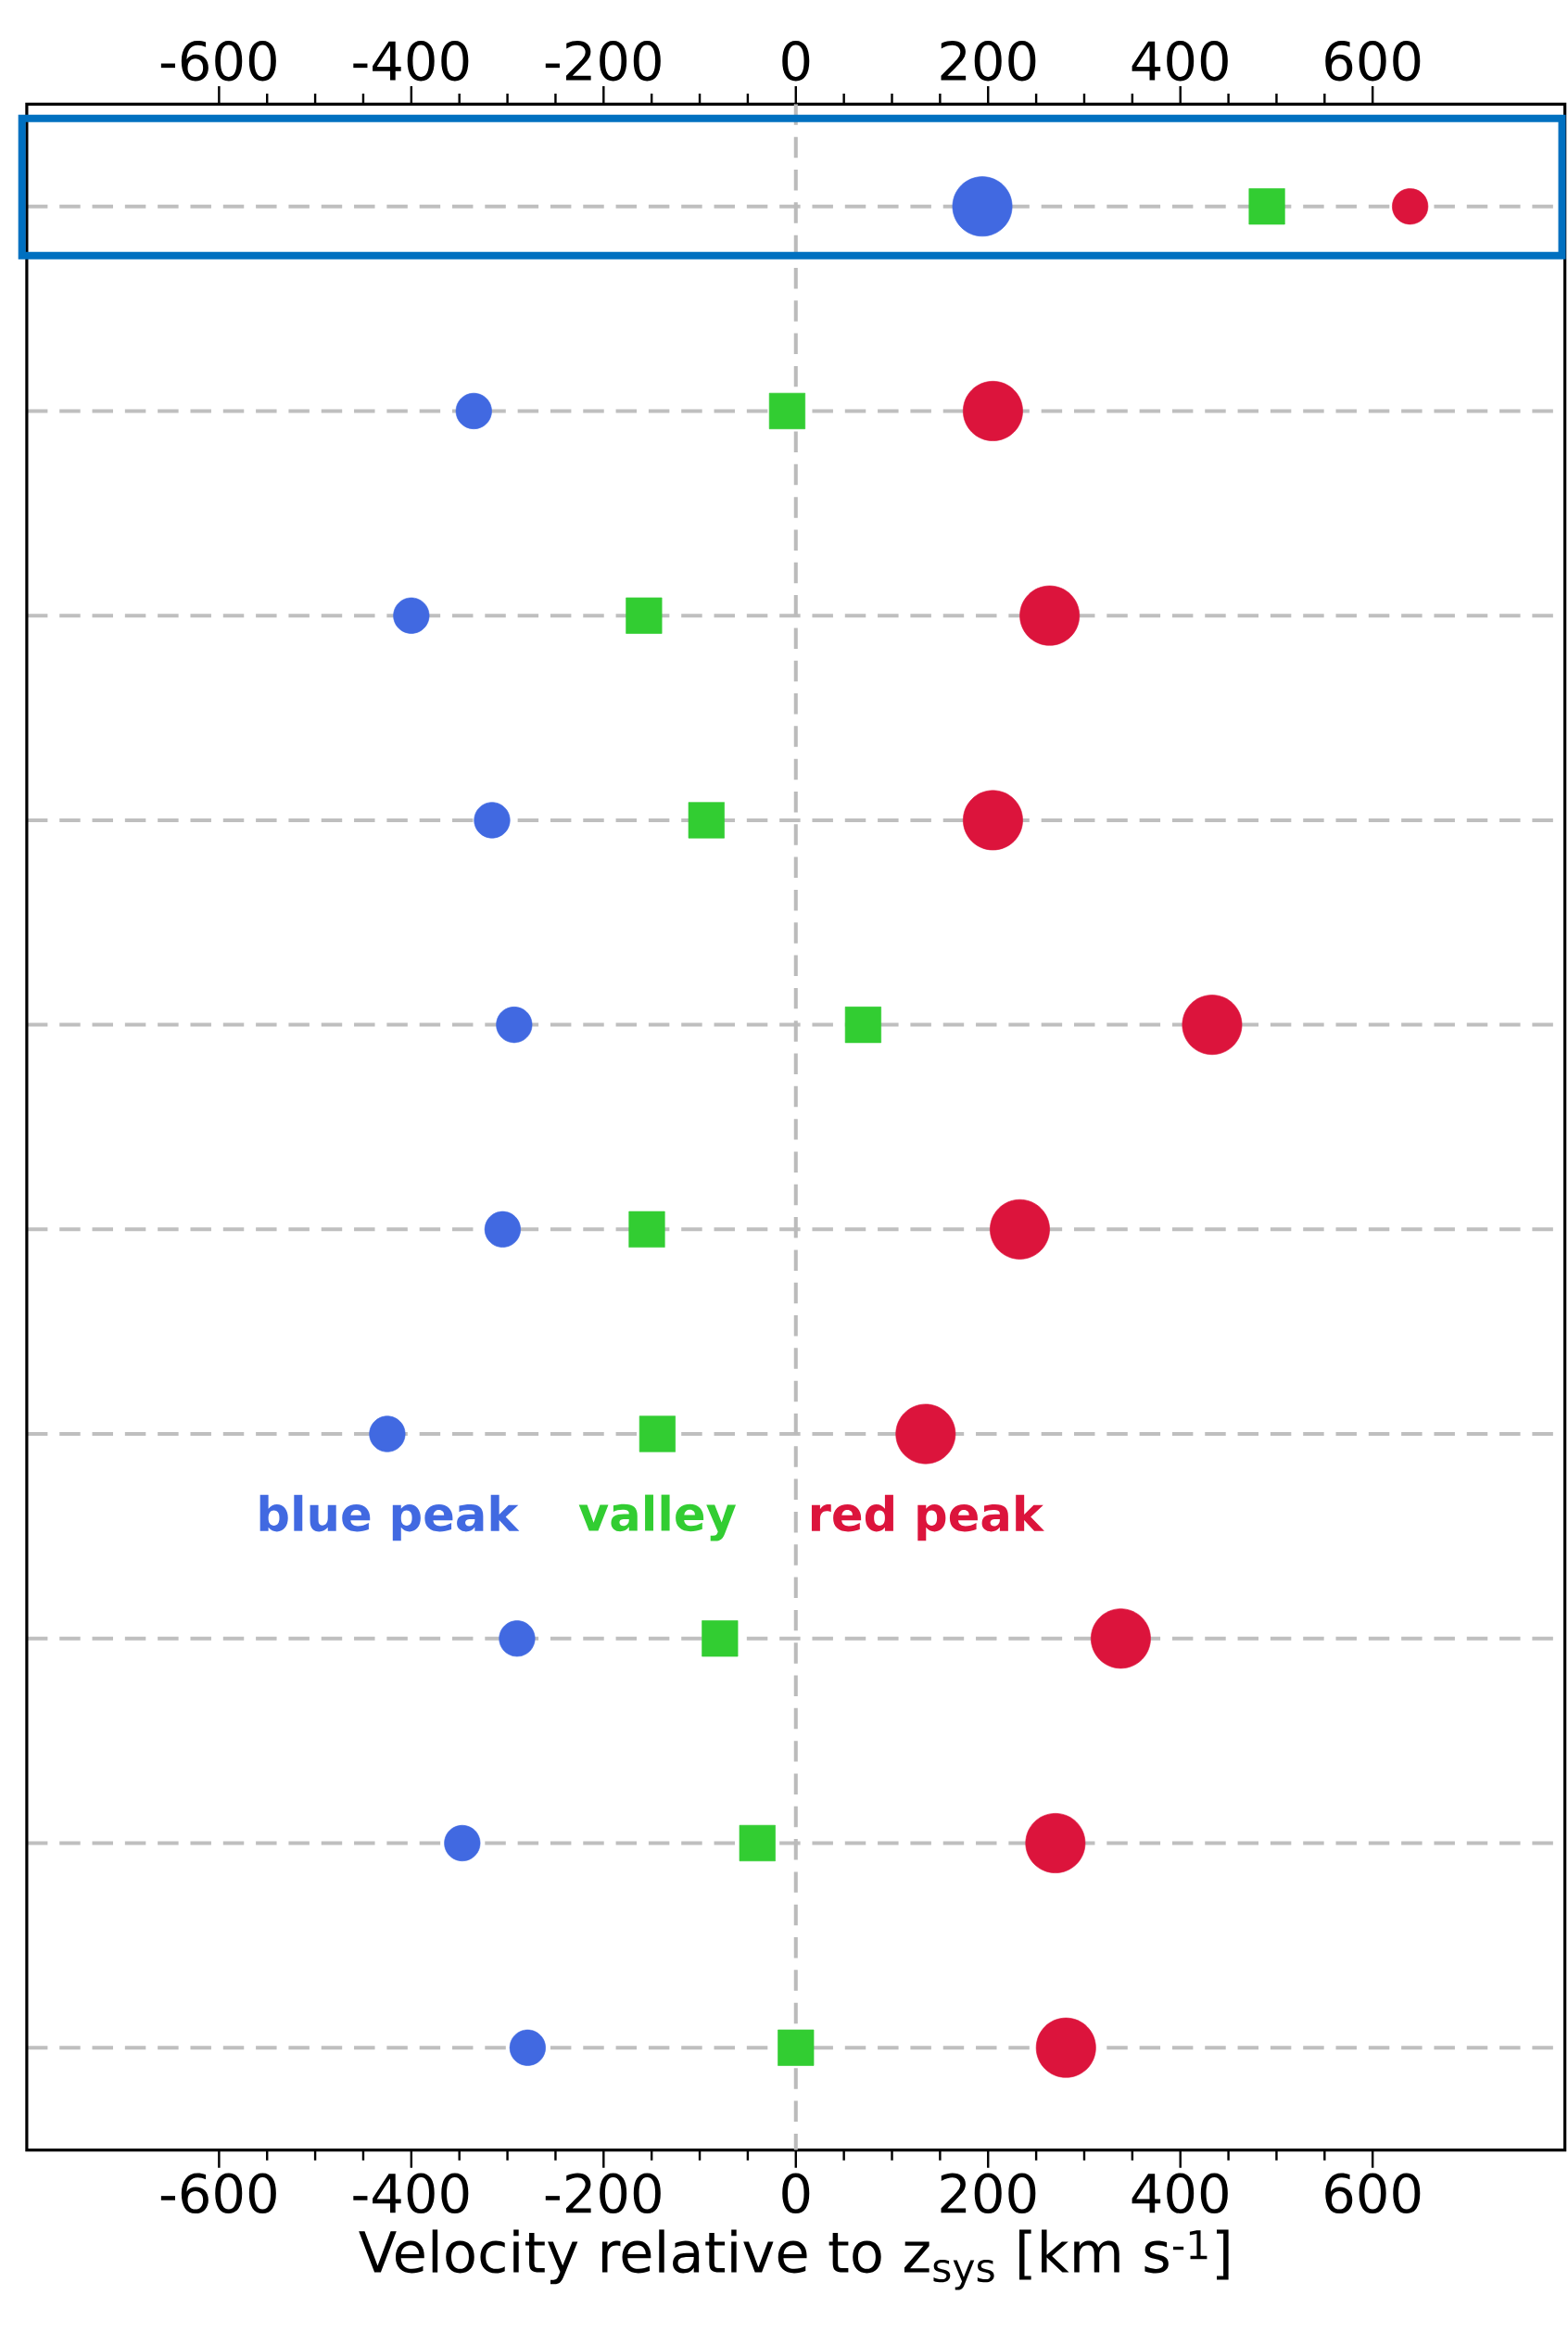  I want to click on x-axis-title: Velocity relative to z$_{sys}$ [km s$^{-1}$], so click(794, 2259).